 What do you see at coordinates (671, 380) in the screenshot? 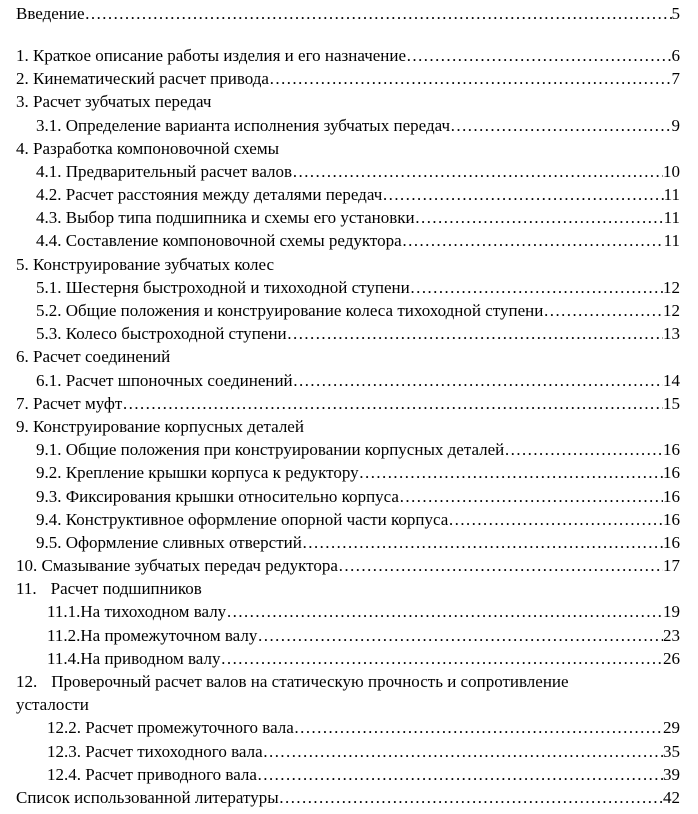
I see `toc-entry-page: 14` at bounding box center [671, 380].